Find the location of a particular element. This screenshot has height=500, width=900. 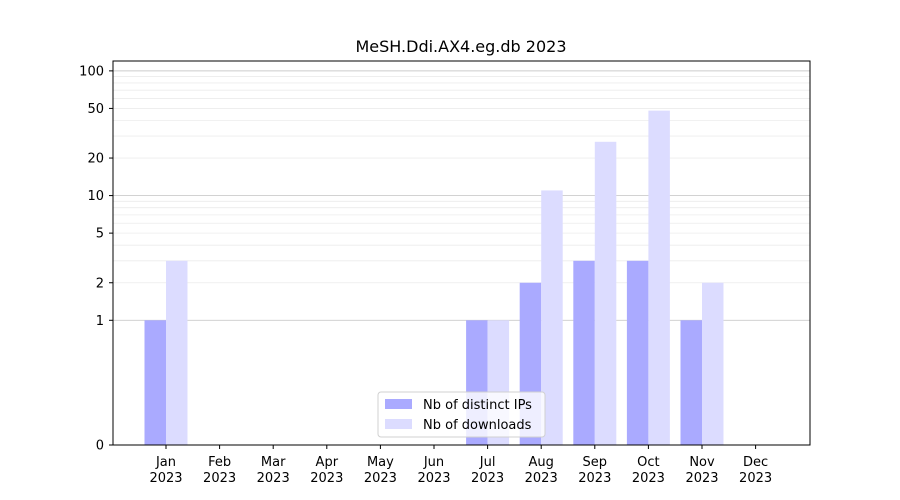

x-tick-label: Jan 2023 is located at coordinates (165, 470).